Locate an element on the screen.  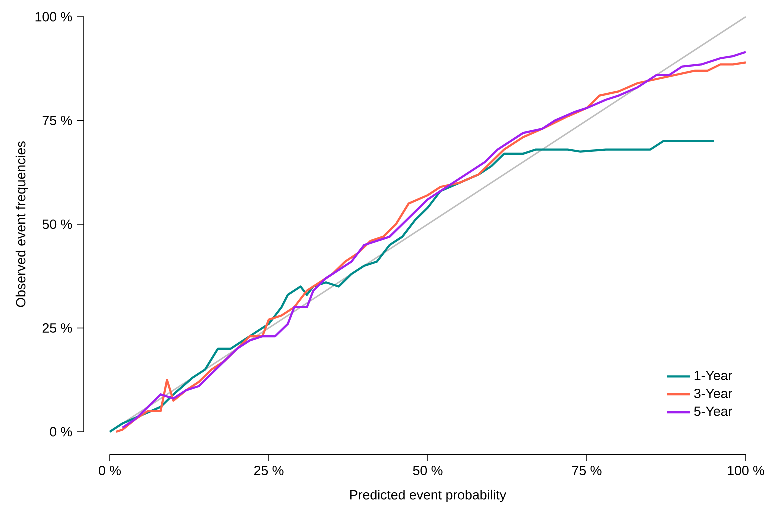
x-tick-label: 100 % is located at coordinates (746, 471).